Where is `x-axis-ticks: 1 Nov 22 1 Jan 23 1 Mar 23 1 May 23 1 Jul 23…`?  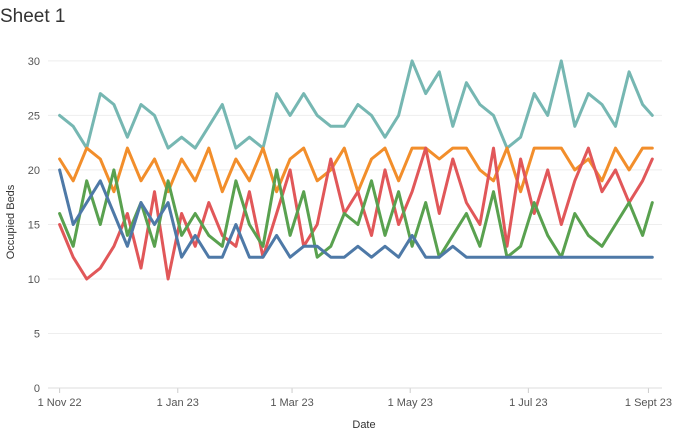
x-axis-ticks: 1 Nov 22 1 Jan 23 1 Mar 23 1 May 23 1 Jul 23… is located at coordinates (355, 398).